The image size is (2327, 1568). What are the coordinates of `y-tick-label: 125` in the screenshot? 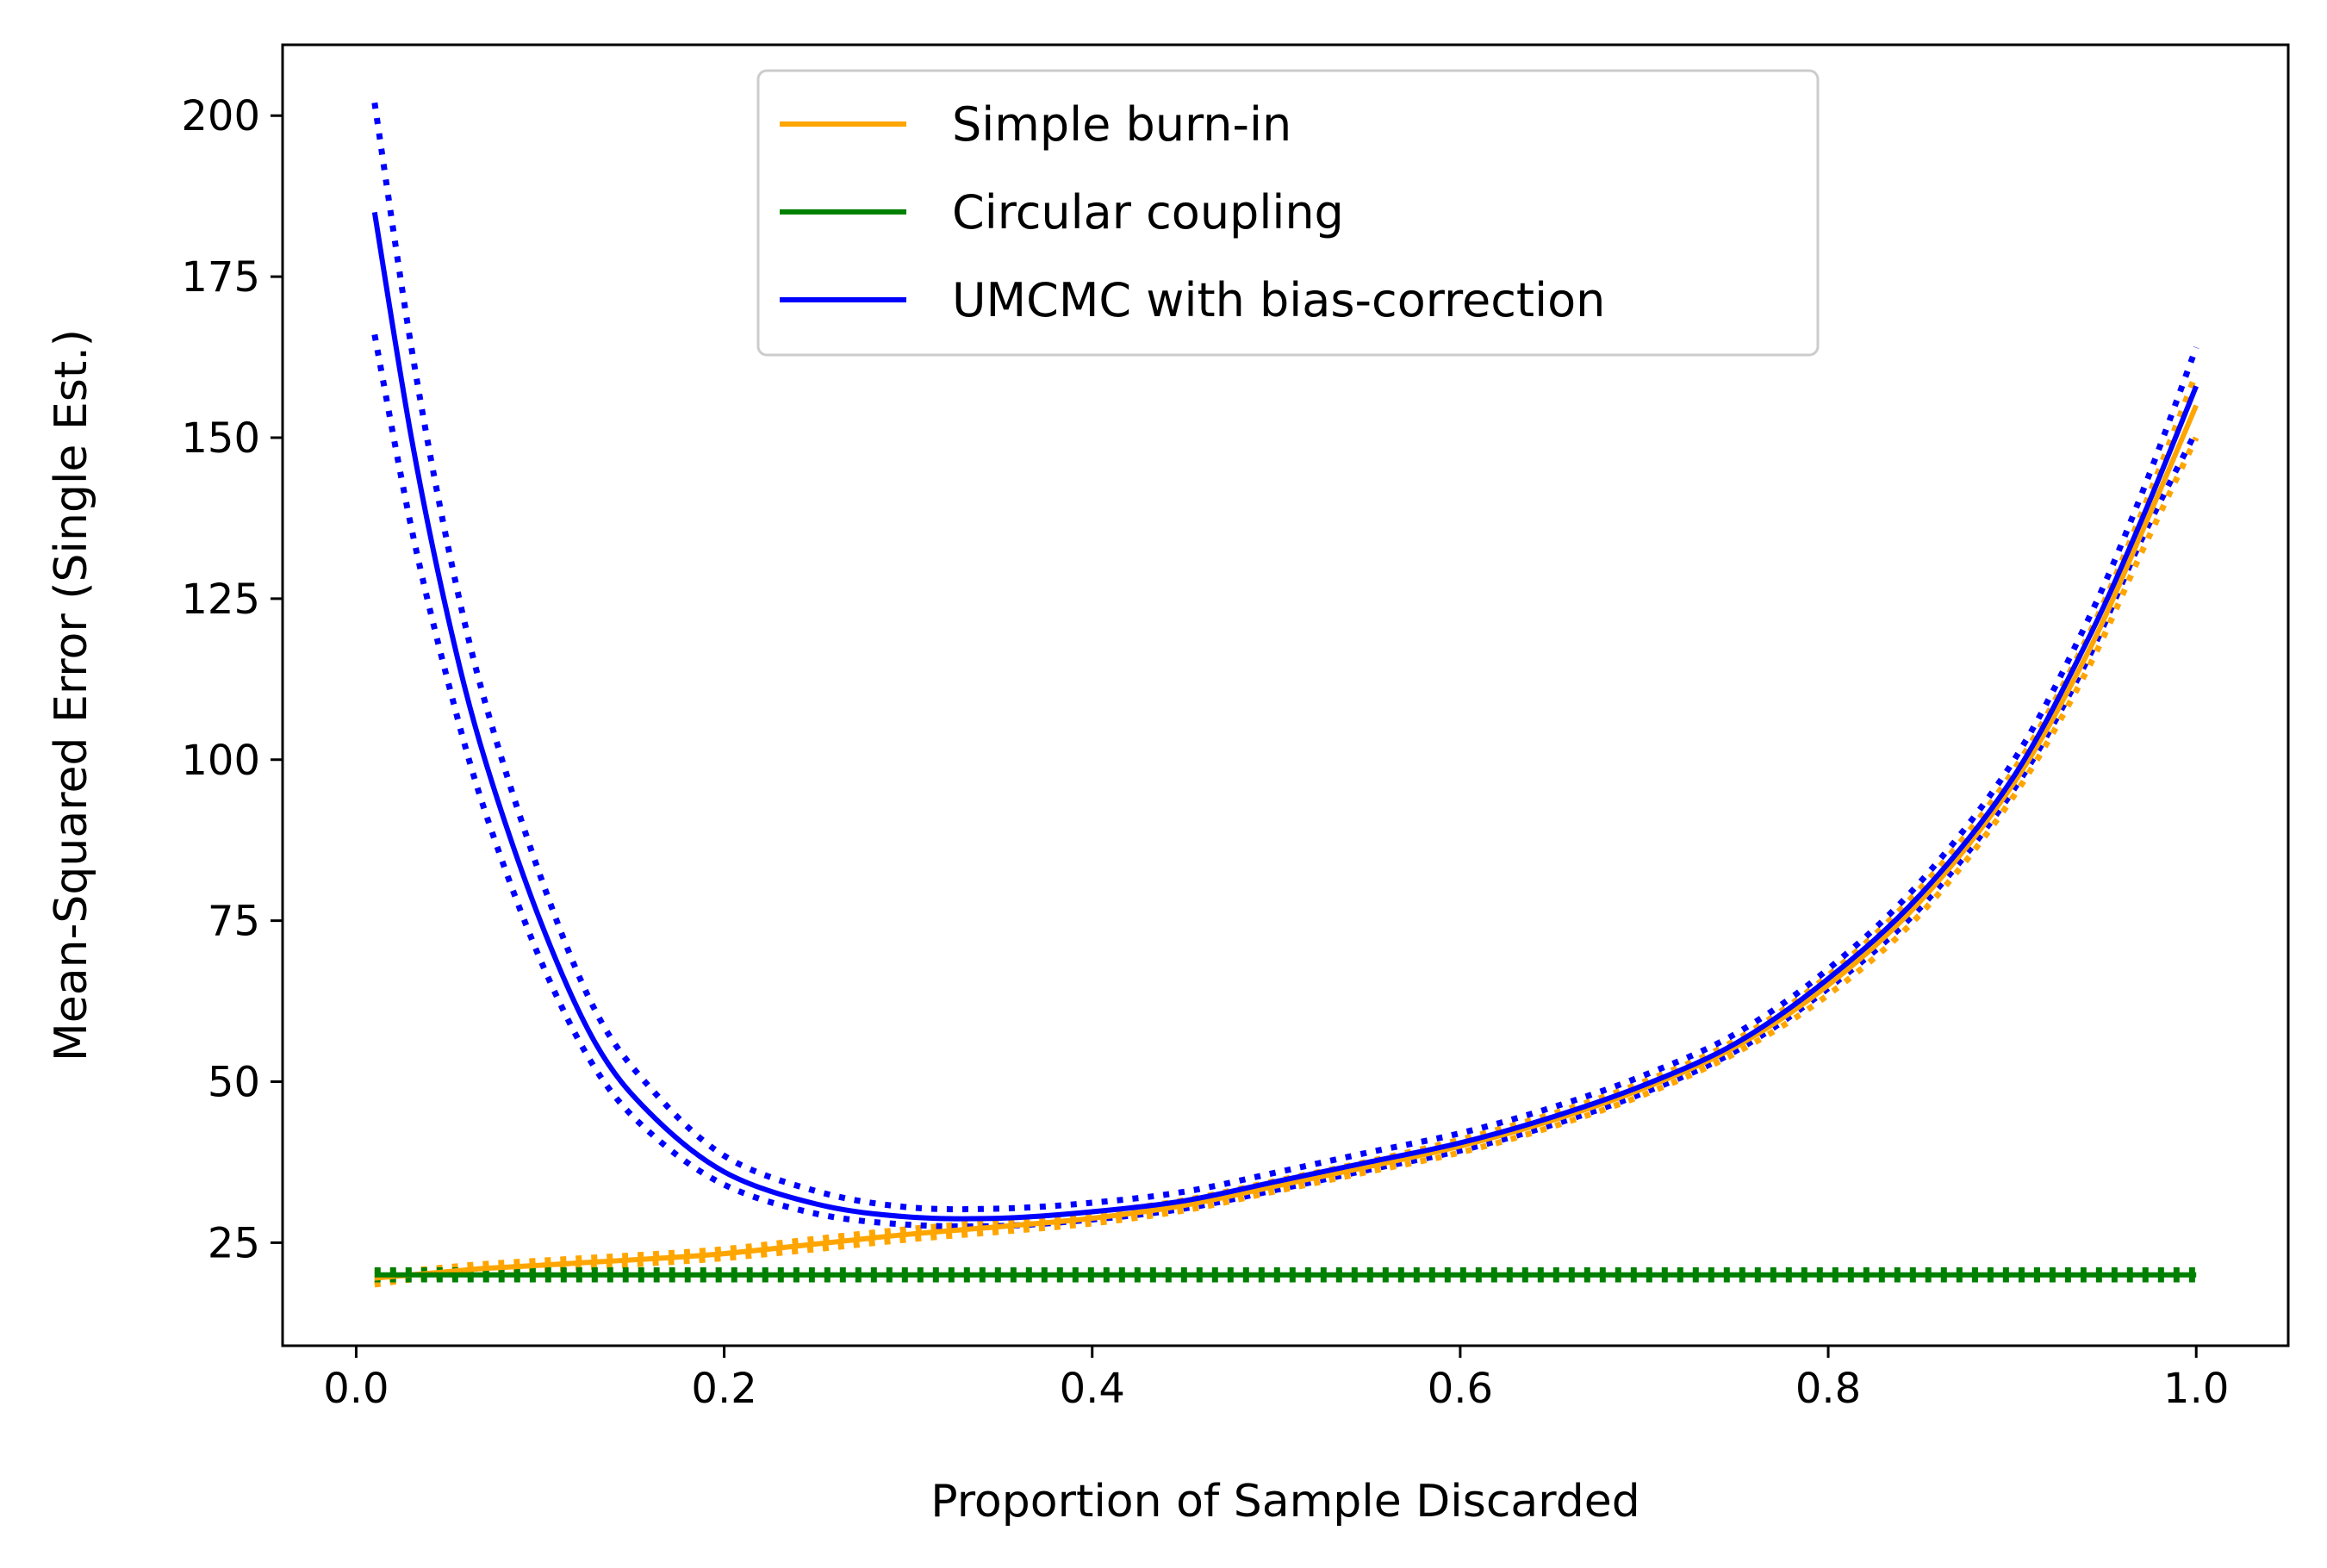 It's located at (221, 600).